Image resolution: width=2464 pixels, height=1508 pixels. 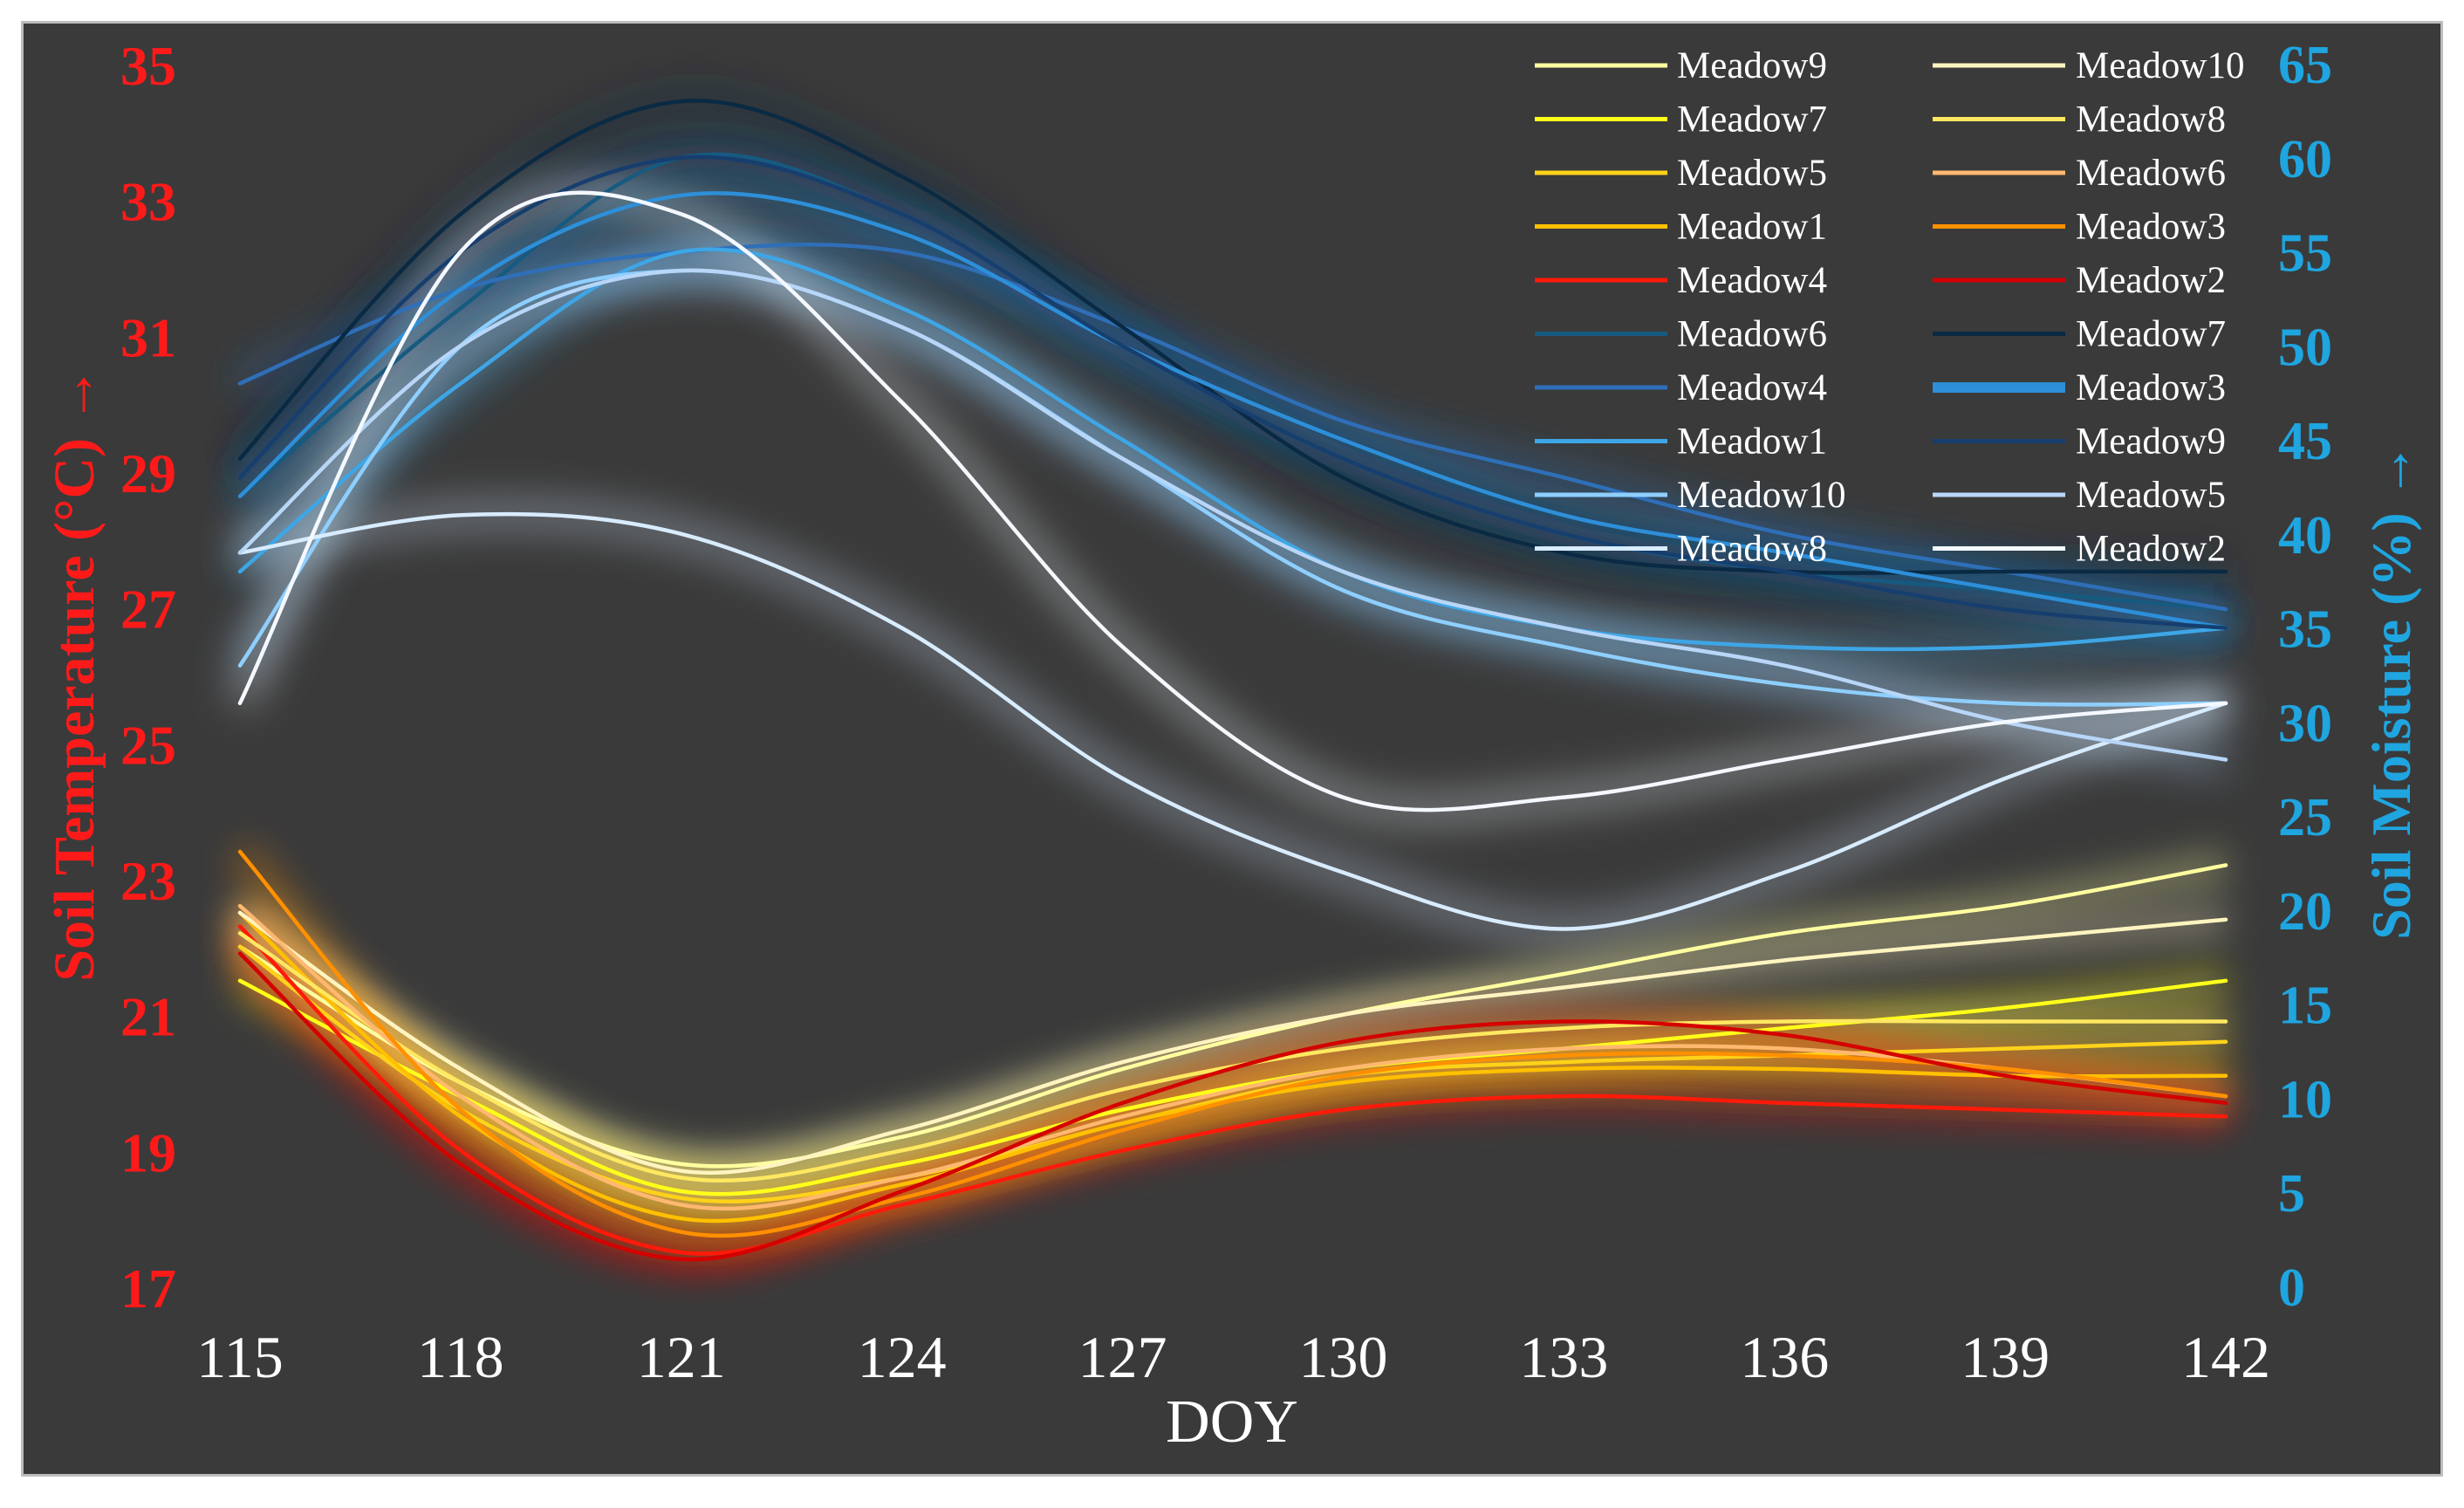 I want to click on x-tick-label: 133, so click(x=1563, y=1357).